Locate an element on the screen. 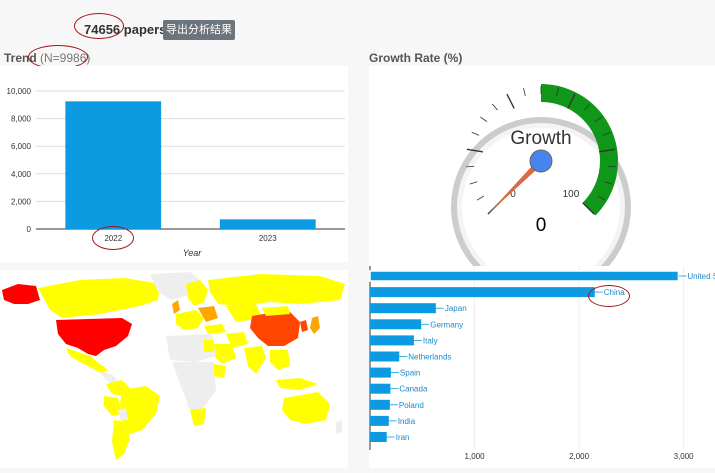 Image resolution: width=715 pixels, height=473 pixels. map-country-bolivia is located at coordinates (123, 414).